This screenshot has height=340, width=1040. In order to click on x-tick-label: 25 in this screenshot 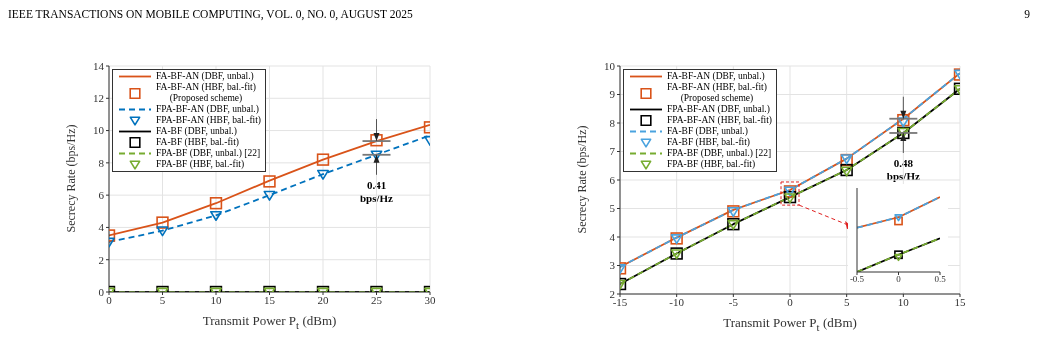, I will do `click(377, 299)`.